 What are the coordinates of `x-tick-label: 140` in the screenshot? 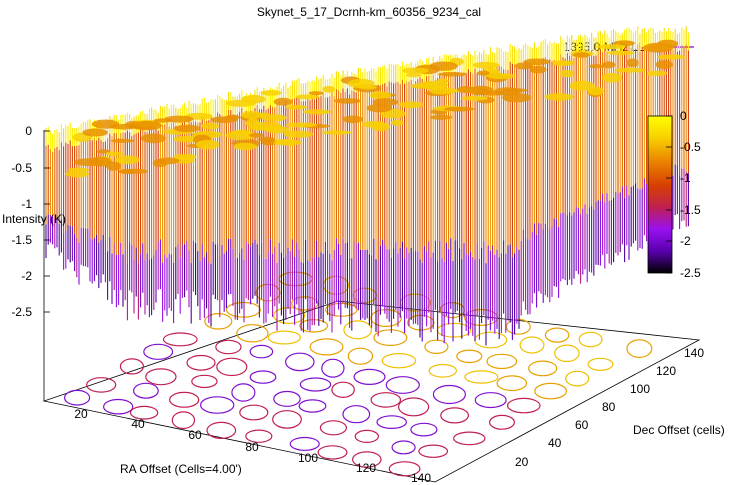 It's located at (421, 478).